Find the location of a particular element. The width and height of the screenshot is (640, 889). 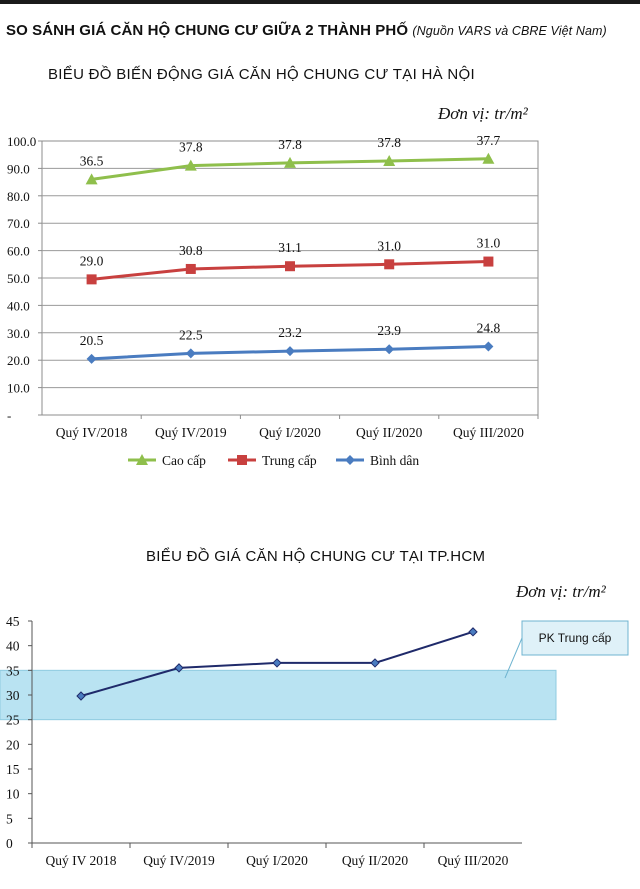

legend-label: Cao cấp is located at coordinates (184, 460).